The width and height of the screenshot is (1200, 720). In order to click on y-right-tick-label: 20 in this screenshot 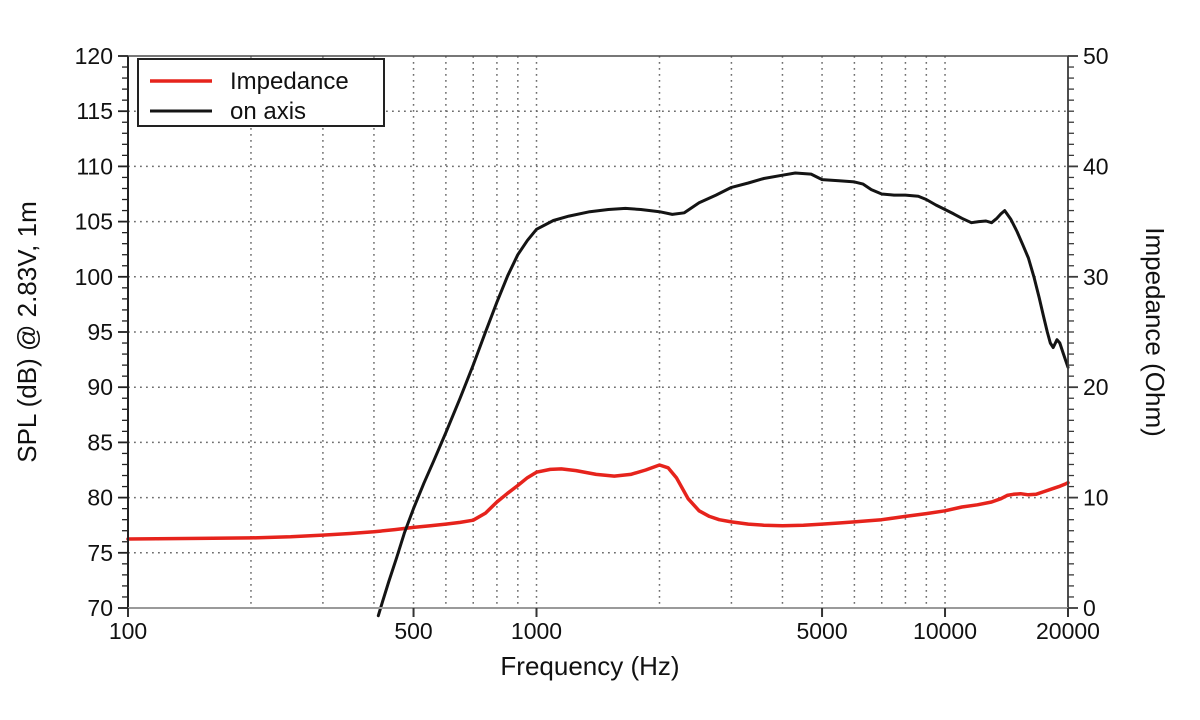, I will do `click(1096, 387)`.